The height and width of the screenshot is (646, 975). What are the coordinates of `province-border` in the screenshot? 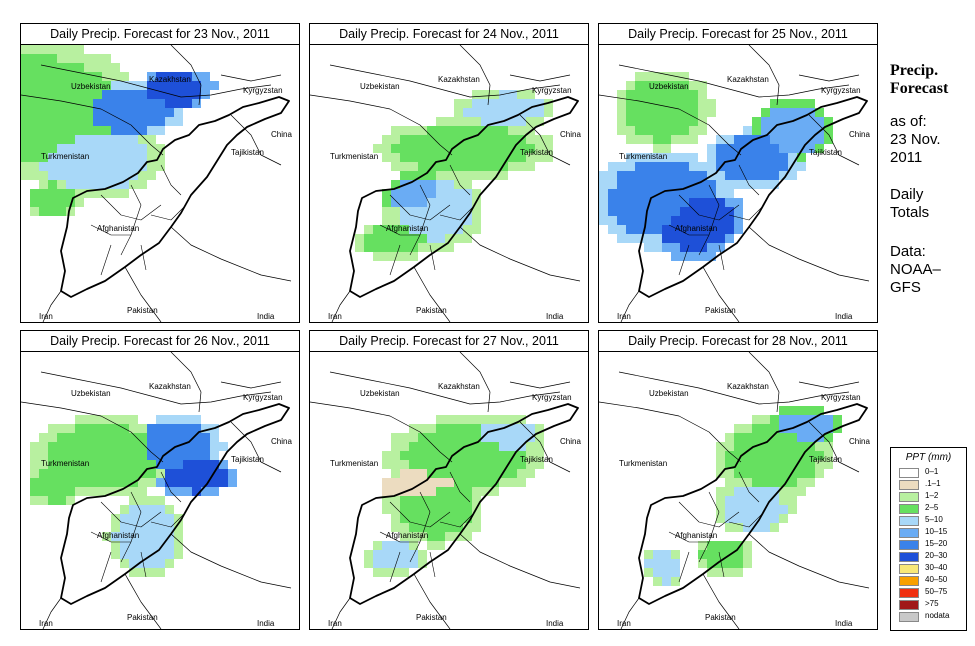 It's located at (420, 514).